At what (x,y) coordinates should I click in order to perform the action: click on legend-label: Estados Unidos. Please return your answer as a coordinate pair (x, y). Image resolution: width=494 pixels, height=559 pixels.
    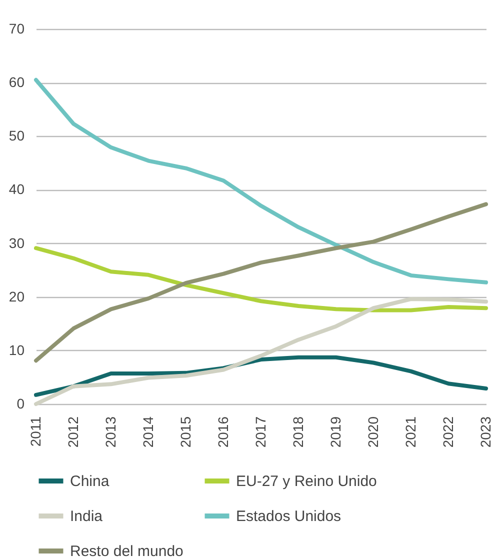
    Looking at the image, I should click on (289, 516).